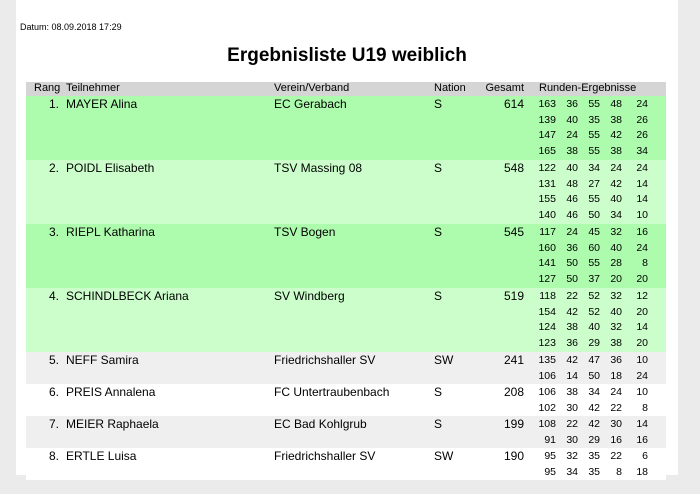  Describe the element at coordinates (513, 360) in the screenshot. I see `total-score: 241` at that location.